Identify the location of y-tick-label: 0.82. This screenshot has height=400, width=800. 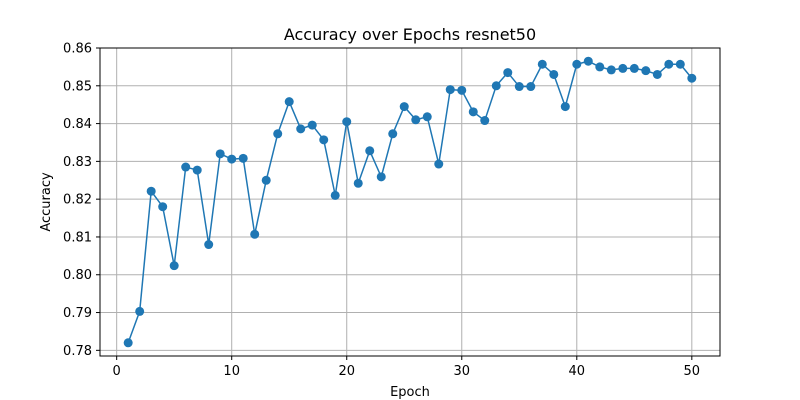
(77, 200).